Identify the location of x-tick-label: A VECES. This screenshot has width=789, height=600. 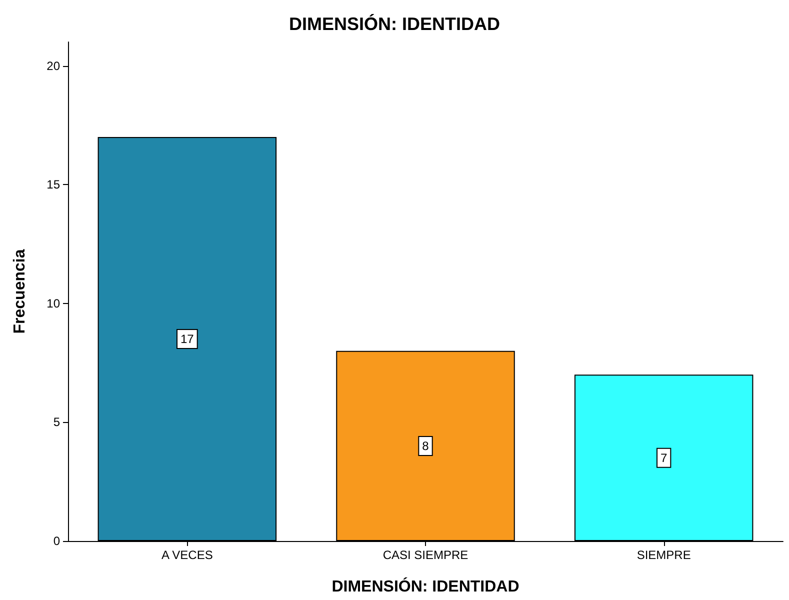
(187, 555).